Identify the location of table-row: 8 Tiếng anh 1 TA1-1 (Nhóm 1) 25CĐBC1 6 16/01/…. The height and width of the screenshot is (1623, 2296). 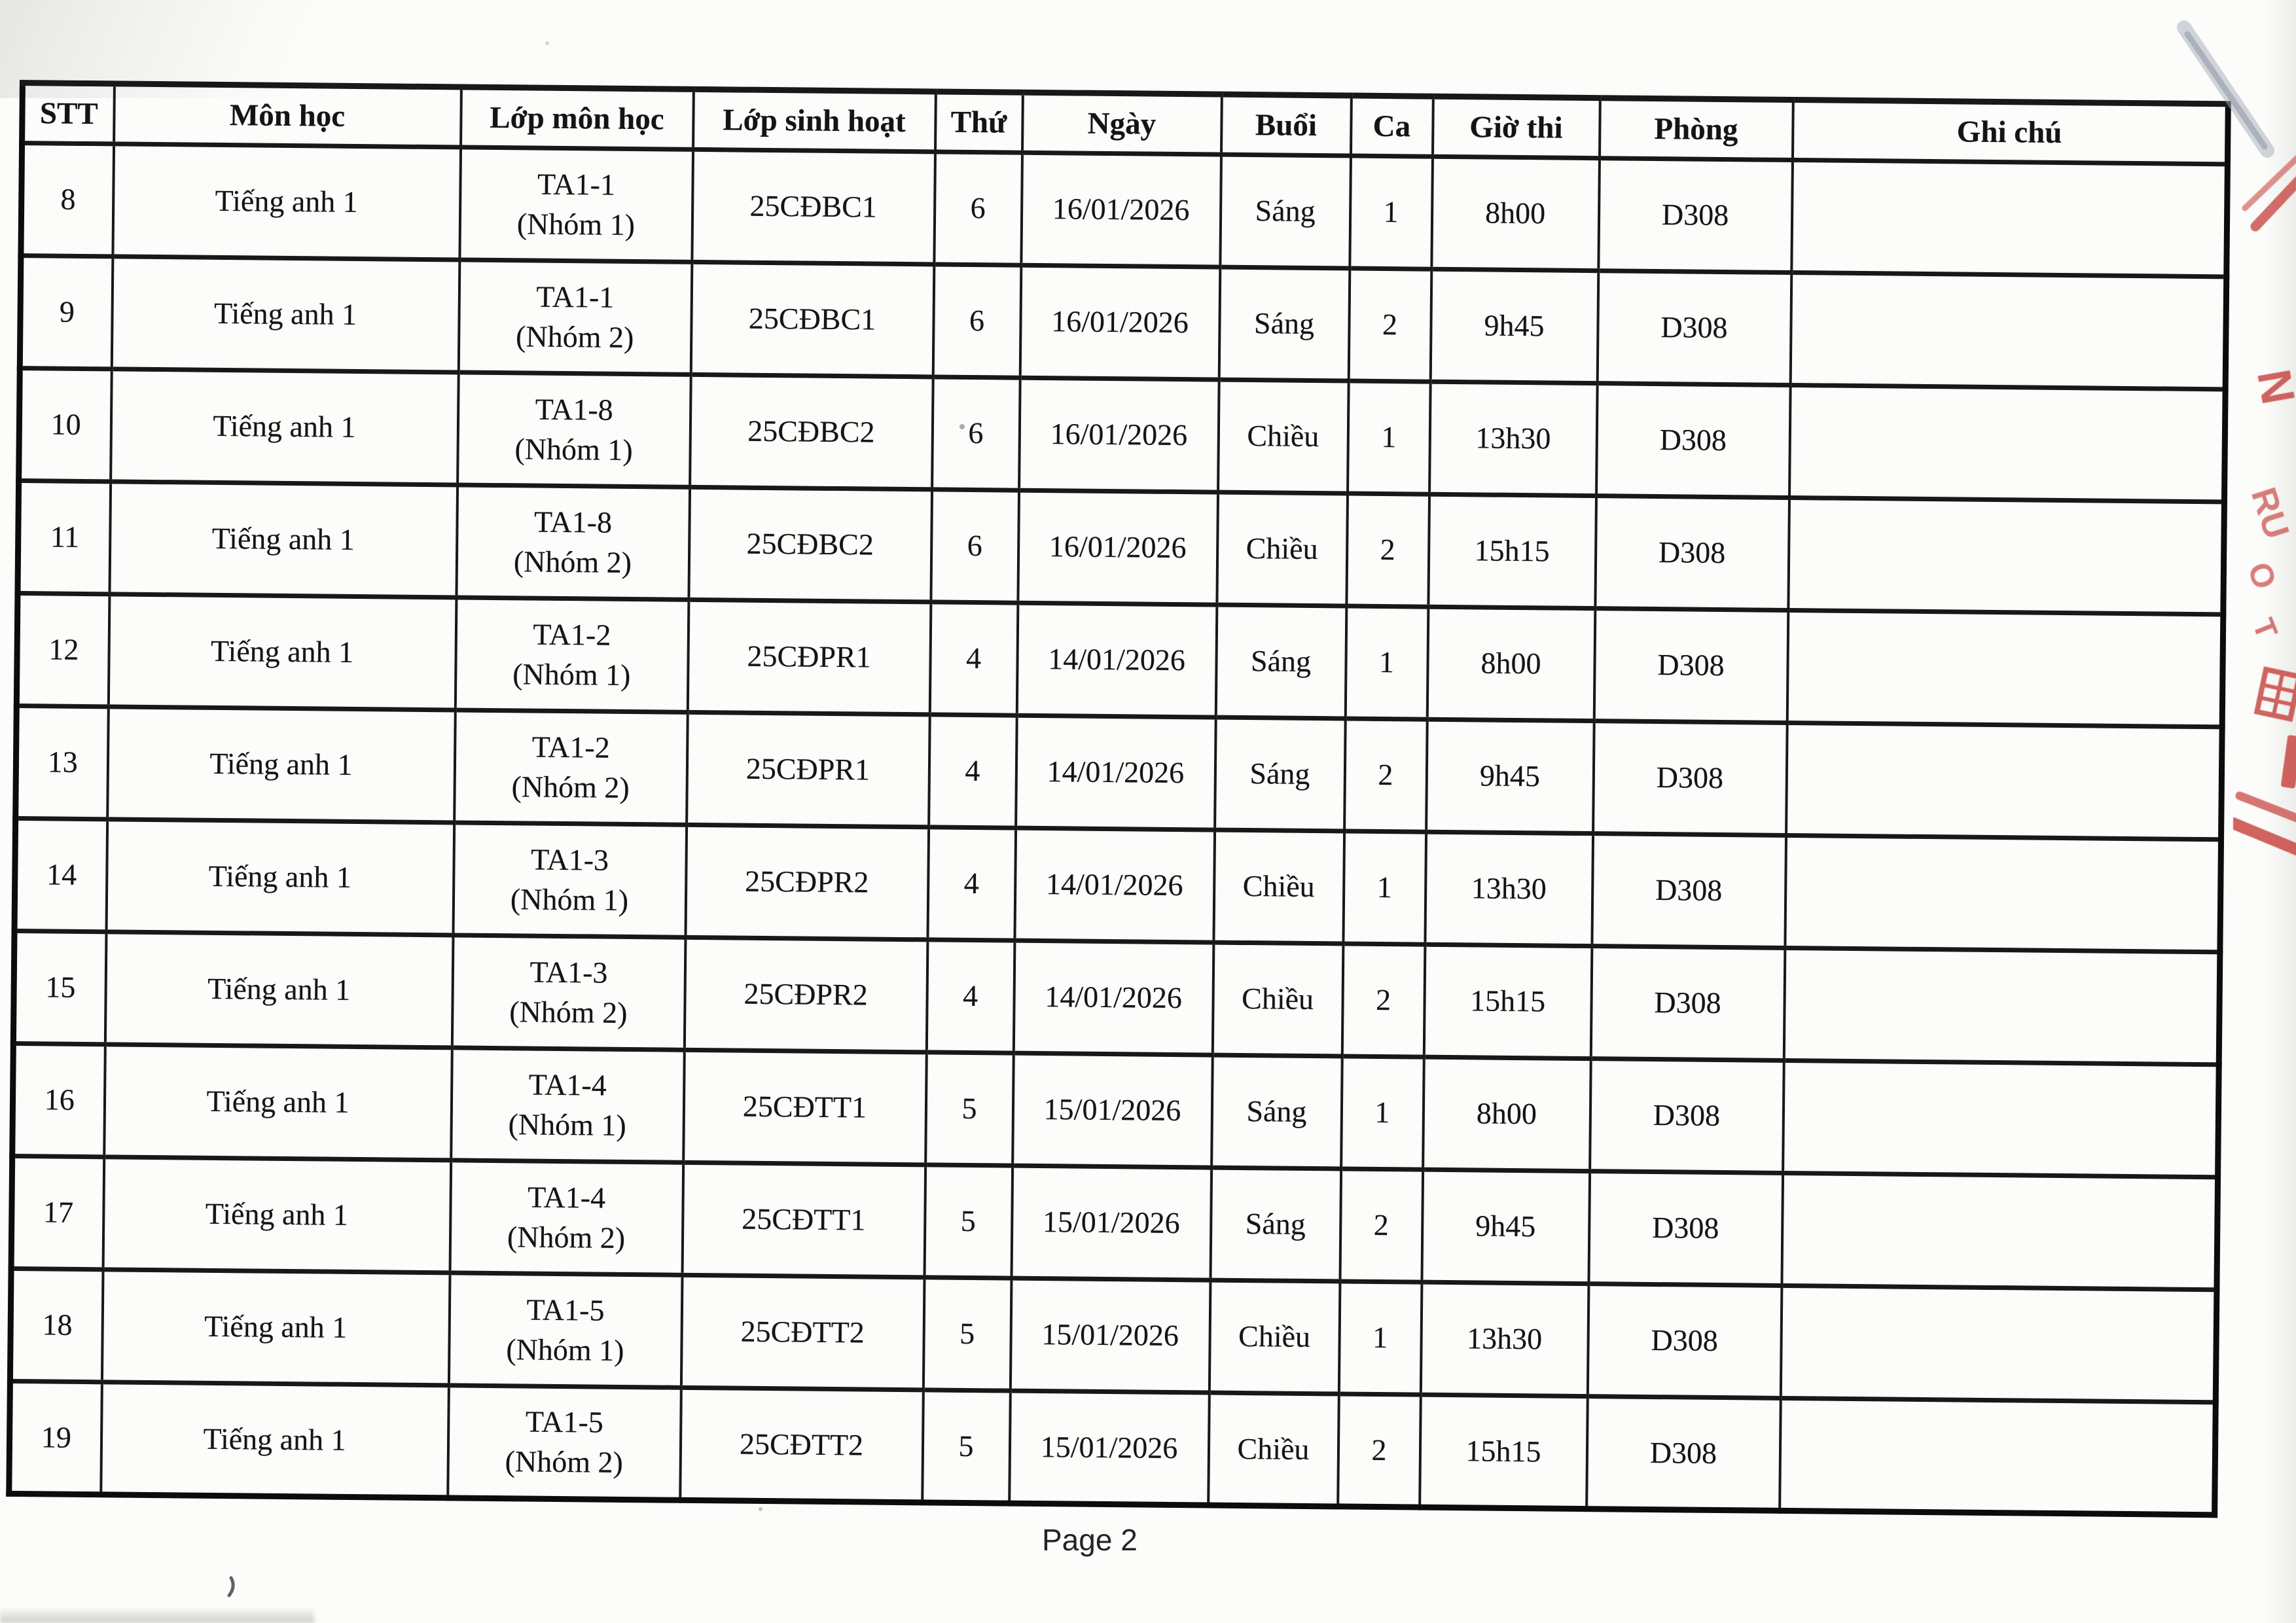
(1124, 210).